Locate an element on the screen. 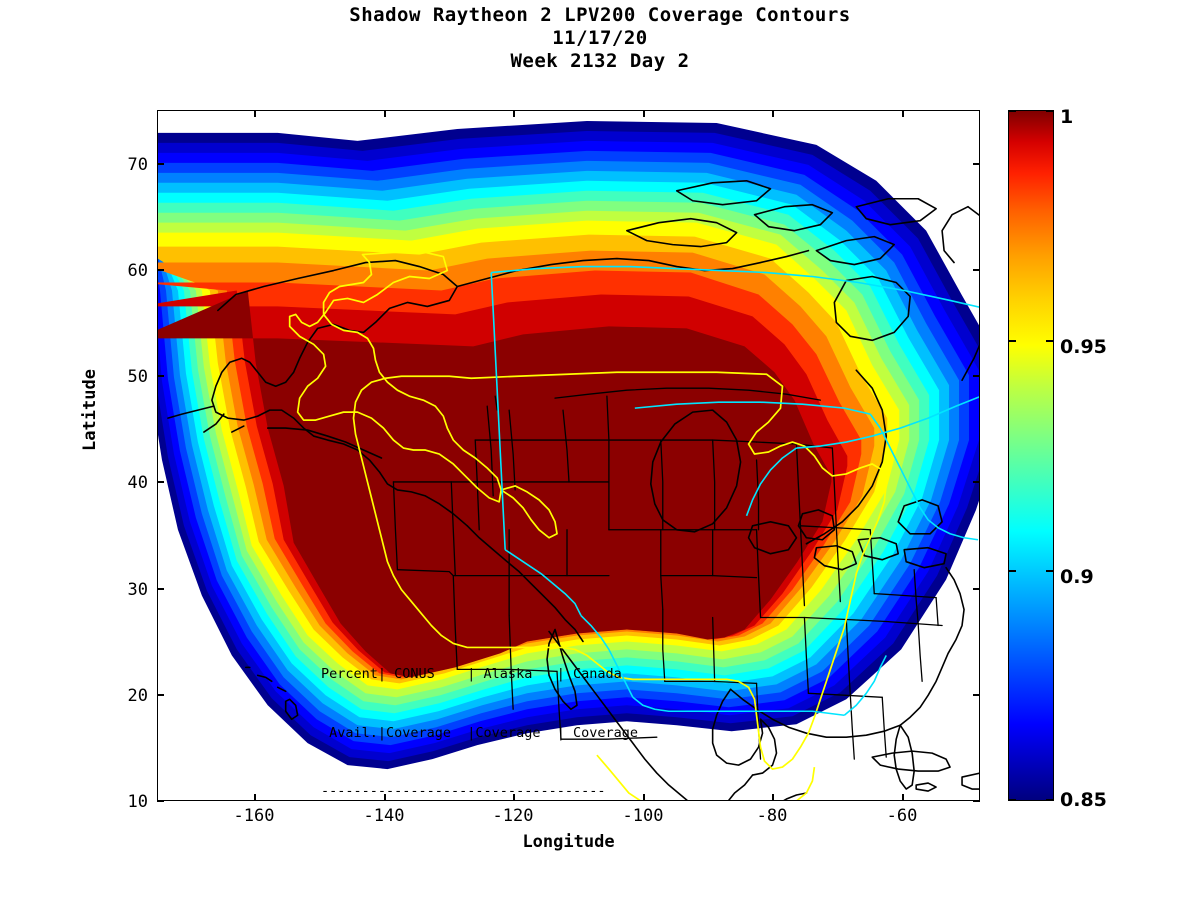  y-tick-label: 50 is located at coordinates (137, 377).